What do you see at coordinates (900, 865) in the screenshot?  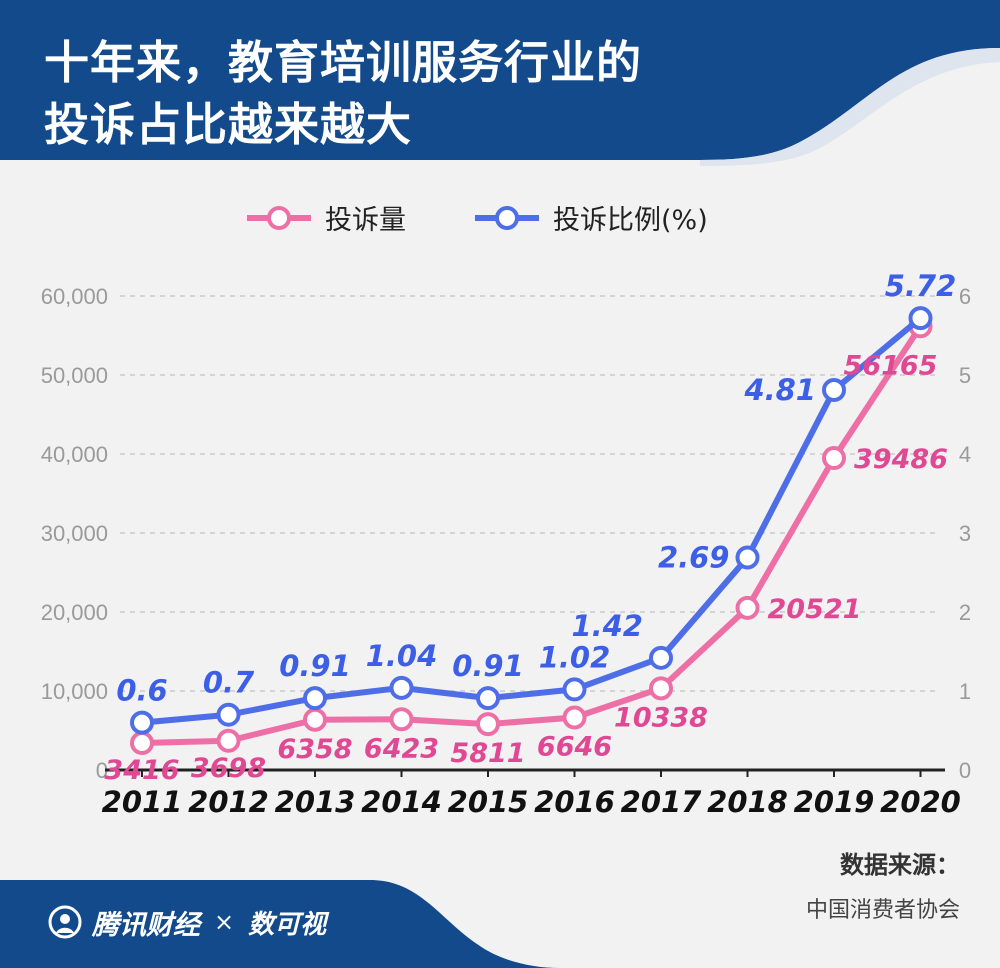 I see `source-label: 数据来源：` at bounding box center [900, 865].